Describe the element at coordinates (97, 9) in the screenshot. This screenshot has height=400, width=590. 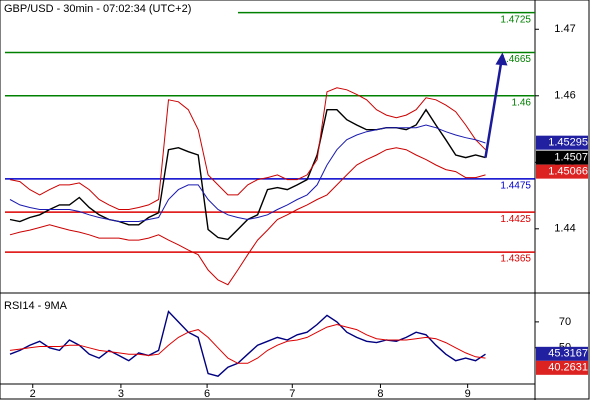
I see `chart-title: GBP/USD - 30min - 07:02:34 (UTC+2)` at that location.